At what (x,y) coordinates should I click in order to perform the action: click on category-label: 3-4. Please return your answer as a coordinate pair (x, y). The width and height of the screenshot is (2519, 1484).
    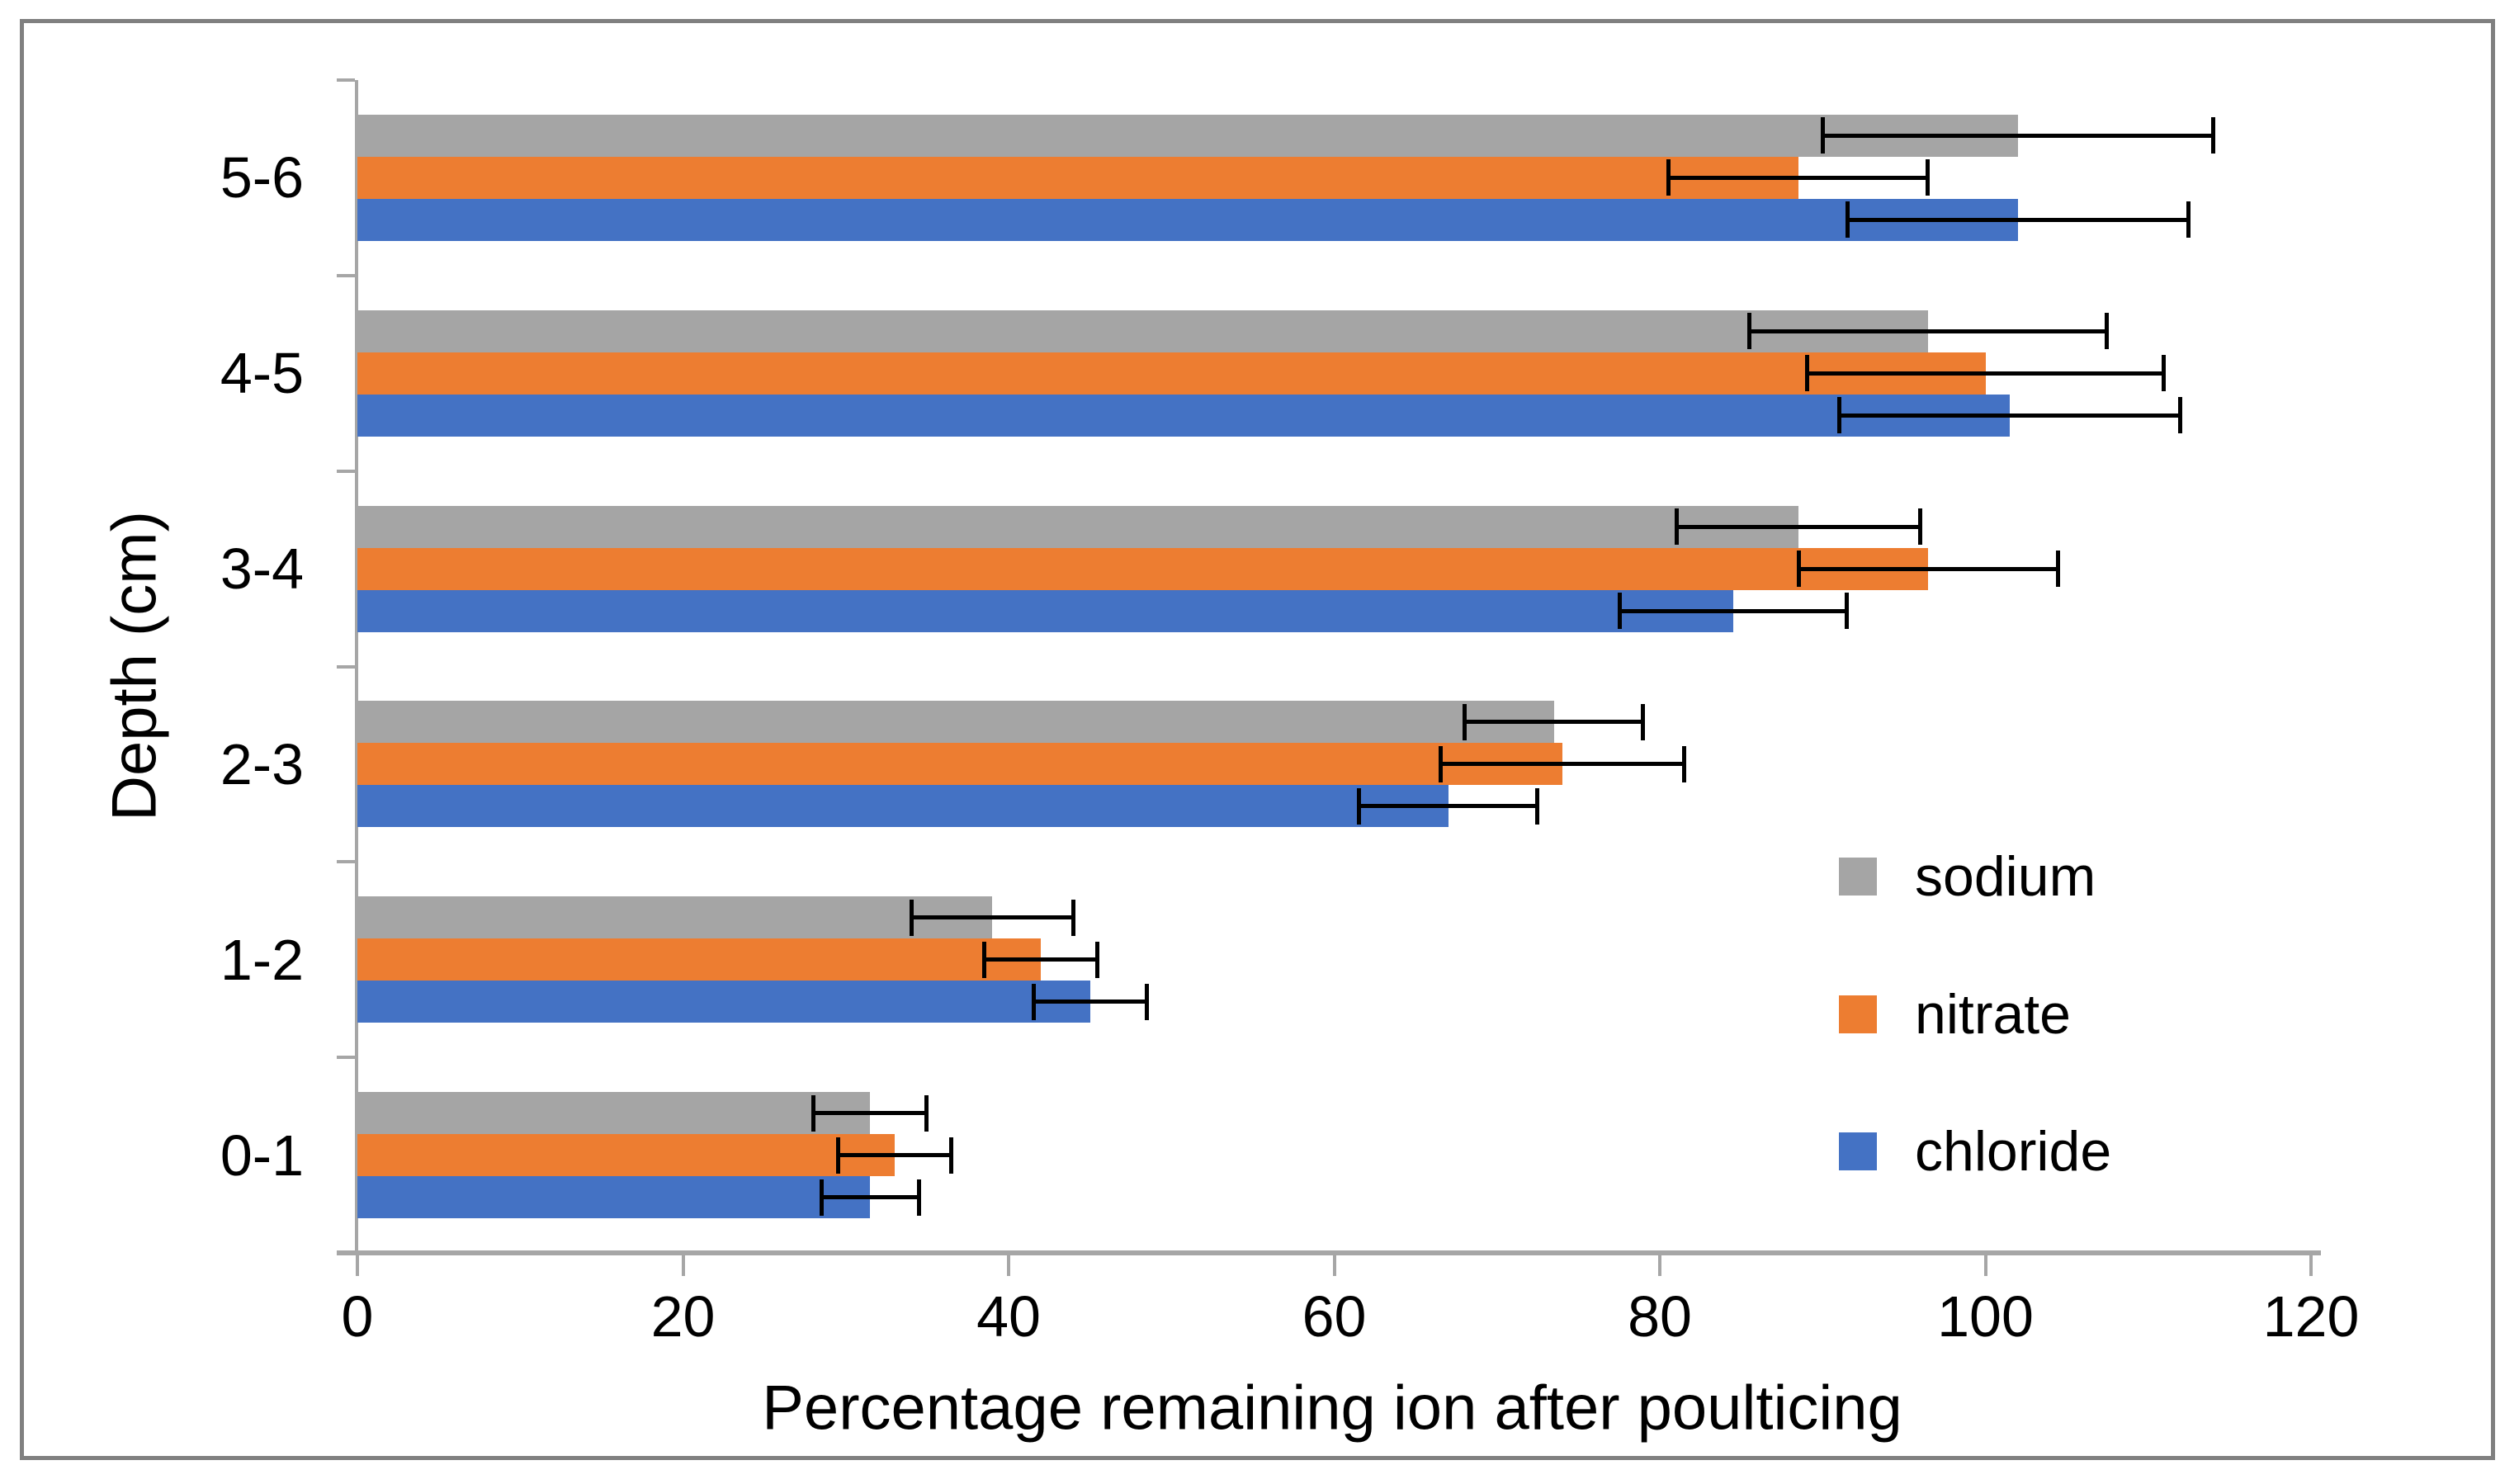
    Looking at the image, I should click on (262, 569).